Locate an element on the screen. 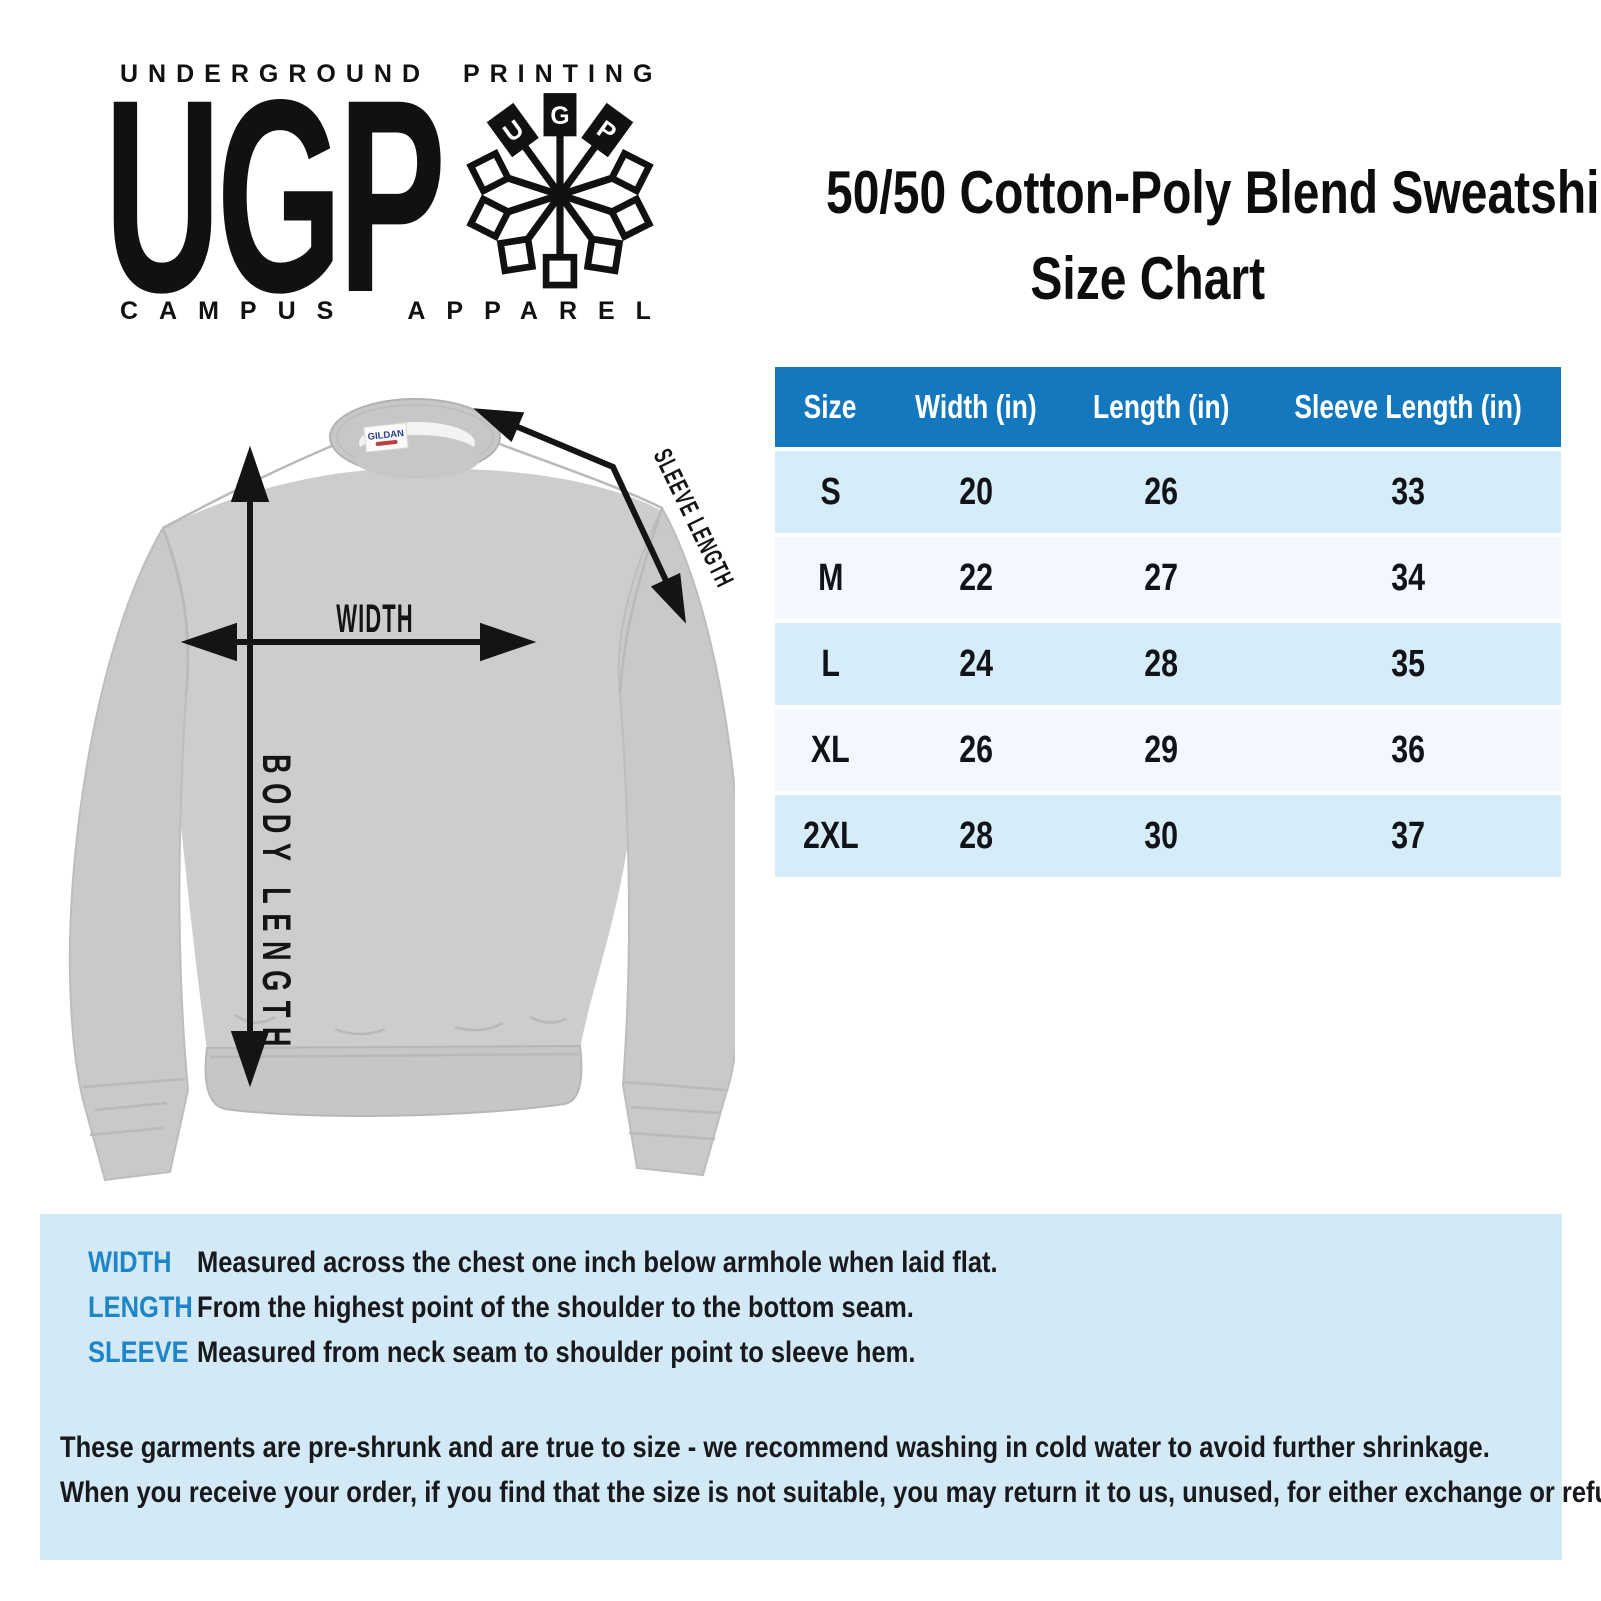  sweatshirt-right-sleeve is located at coordinates (676, 841).